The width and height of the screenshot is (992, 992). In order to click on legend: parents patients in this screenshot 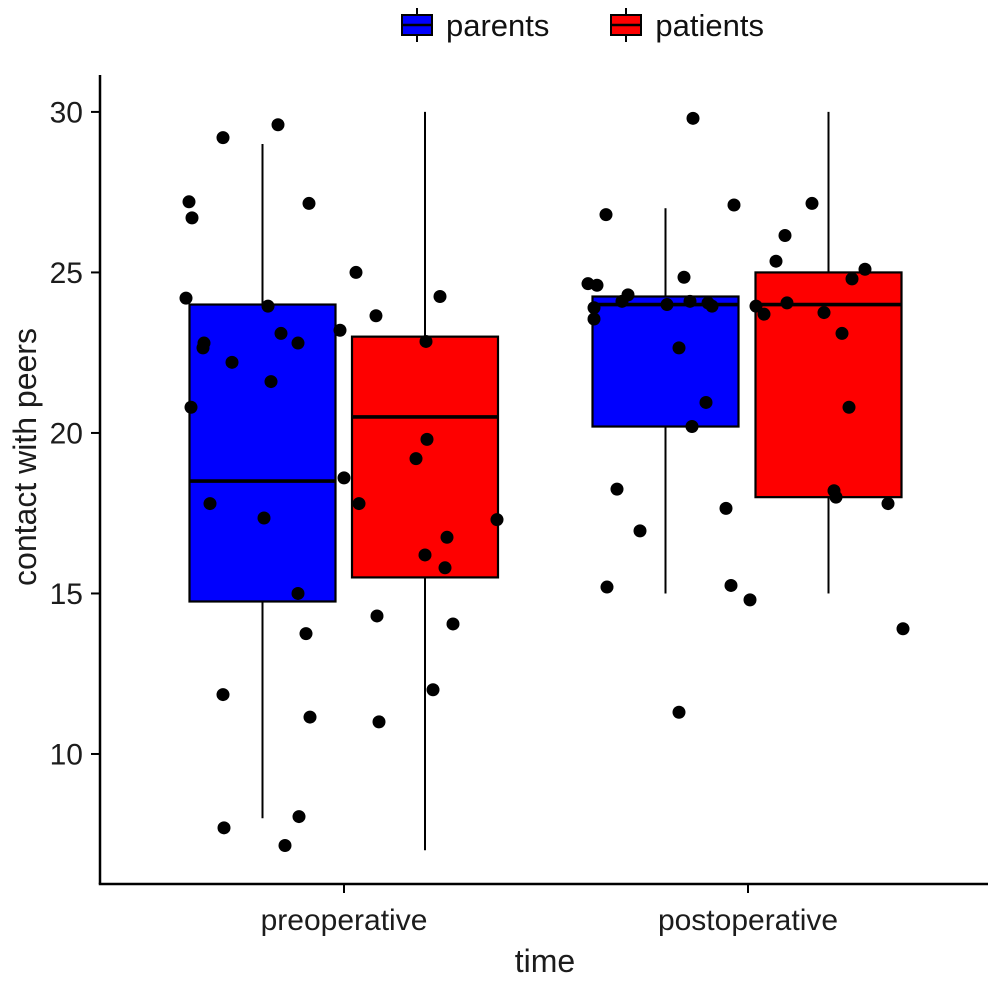, I will do `click(544, 25)`.